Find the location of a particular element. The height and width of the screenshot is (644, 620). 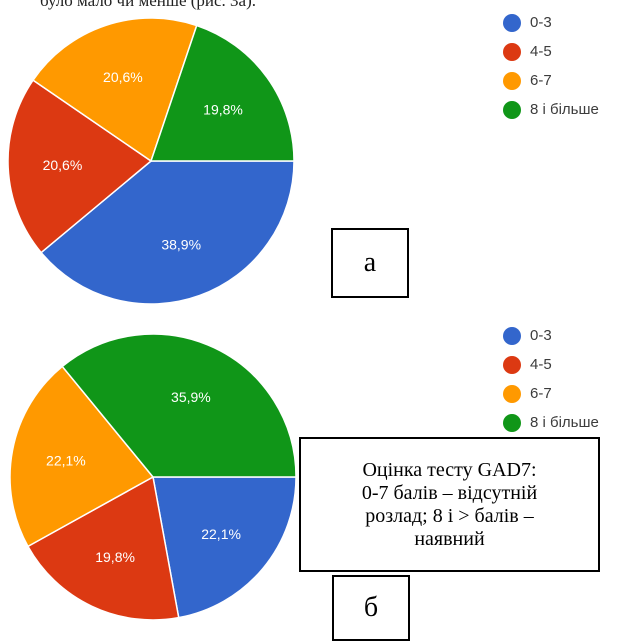

legend-a: 0-3 4-5 6-7 8 і більше is located at coordinates (551, 66).